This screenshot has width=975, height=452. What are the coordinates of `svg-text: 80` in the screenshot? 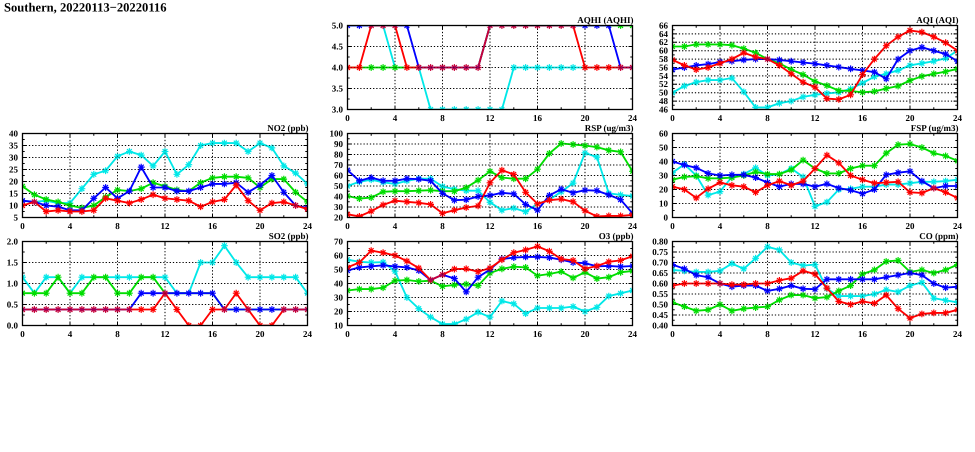 It's located at (339, 154).